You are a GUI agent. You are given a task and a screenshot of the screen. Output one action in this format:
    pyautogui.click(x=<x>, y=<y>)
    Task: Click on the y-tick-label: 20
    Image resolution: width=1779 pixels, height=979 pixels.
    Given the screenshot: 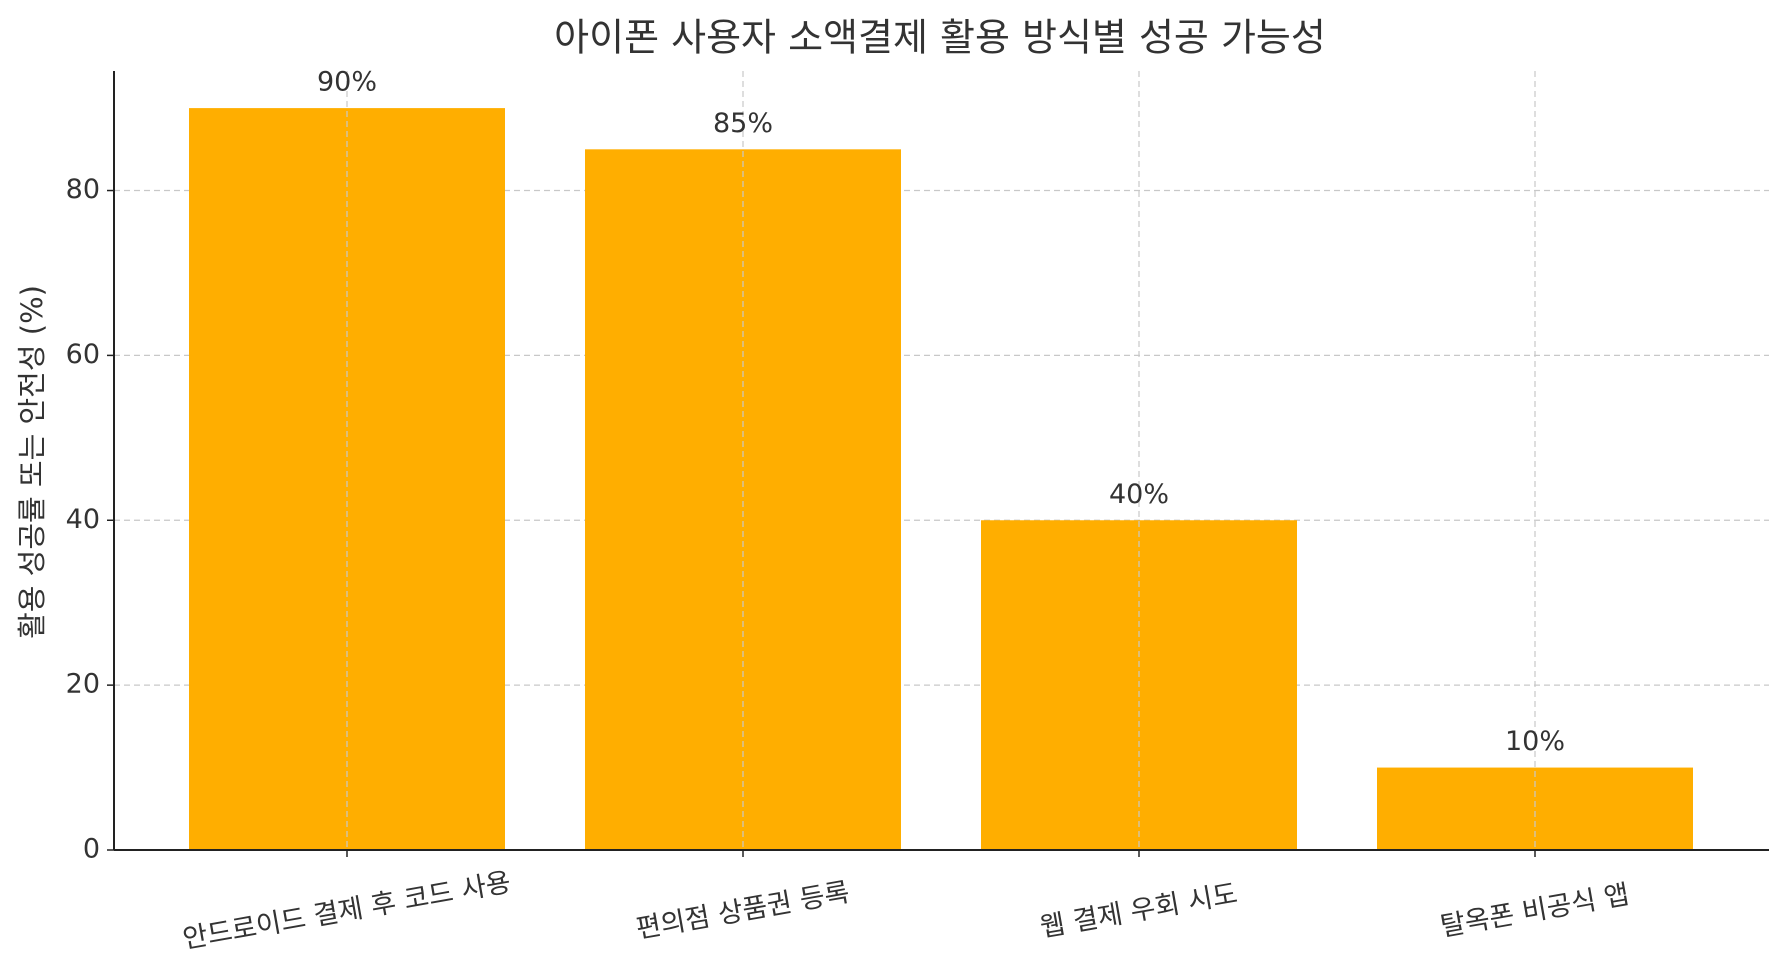 What is the action you would take?
    pyautogui.click(x=83, y=684)
    